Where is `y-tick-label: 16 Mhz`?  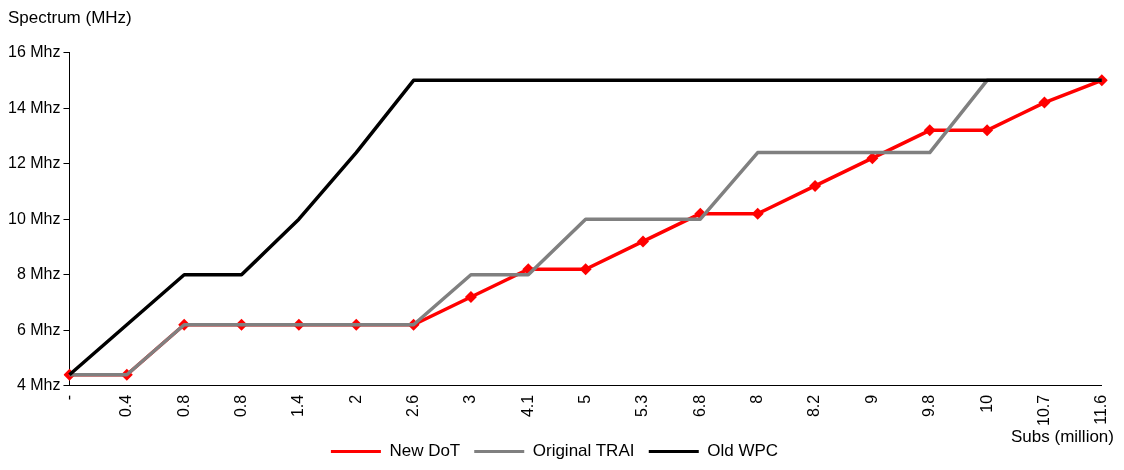
y-tick-label: 16 Mhz is located at coordinates (34, 52).